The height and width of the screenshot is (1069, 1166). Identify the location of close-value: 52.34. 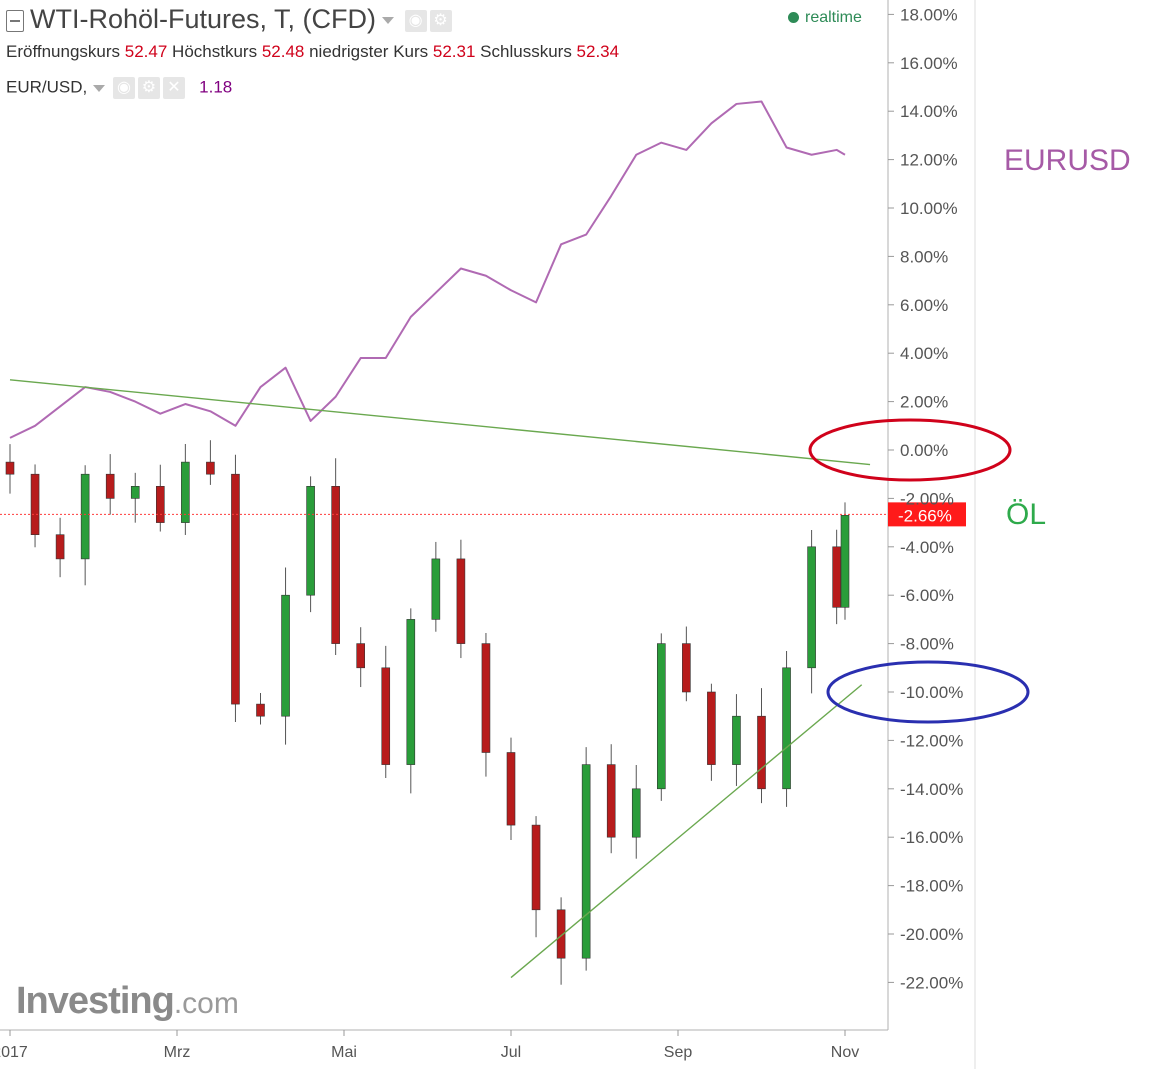
(598, 51).